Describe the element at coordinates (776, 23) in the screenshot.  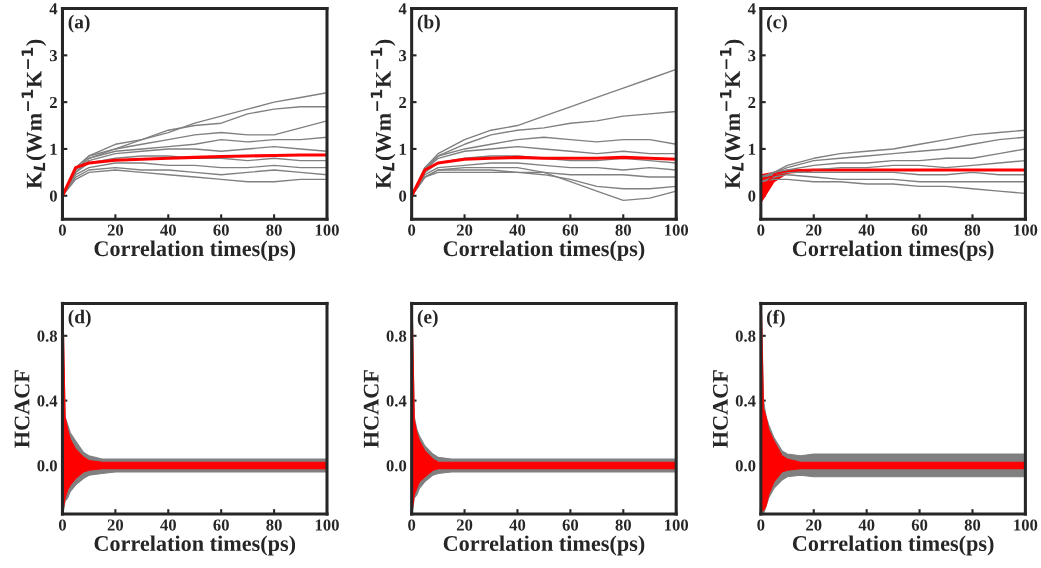
I see `annotation: (c)` at that location.